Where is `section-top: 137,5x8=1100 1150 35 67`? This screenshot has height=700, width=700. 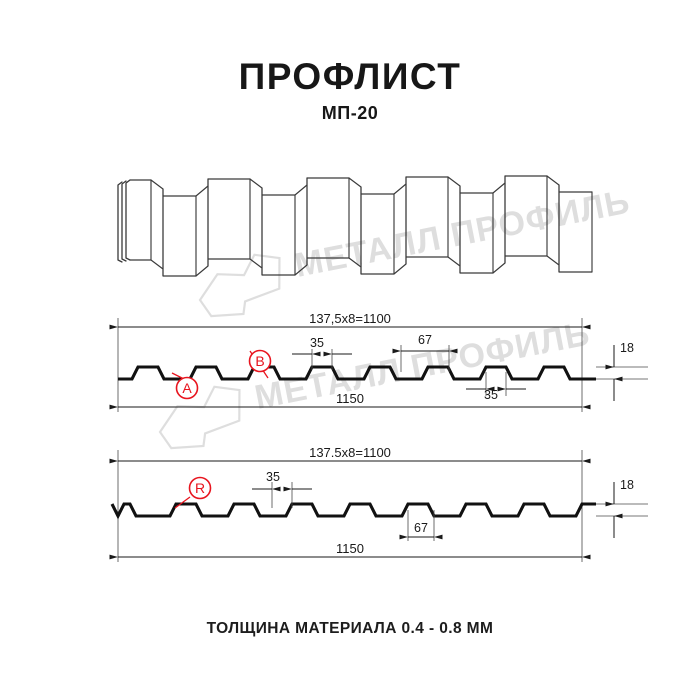
section-top: 137,5x8=1100 1150 35 67 is located at coordinates (378, 361).